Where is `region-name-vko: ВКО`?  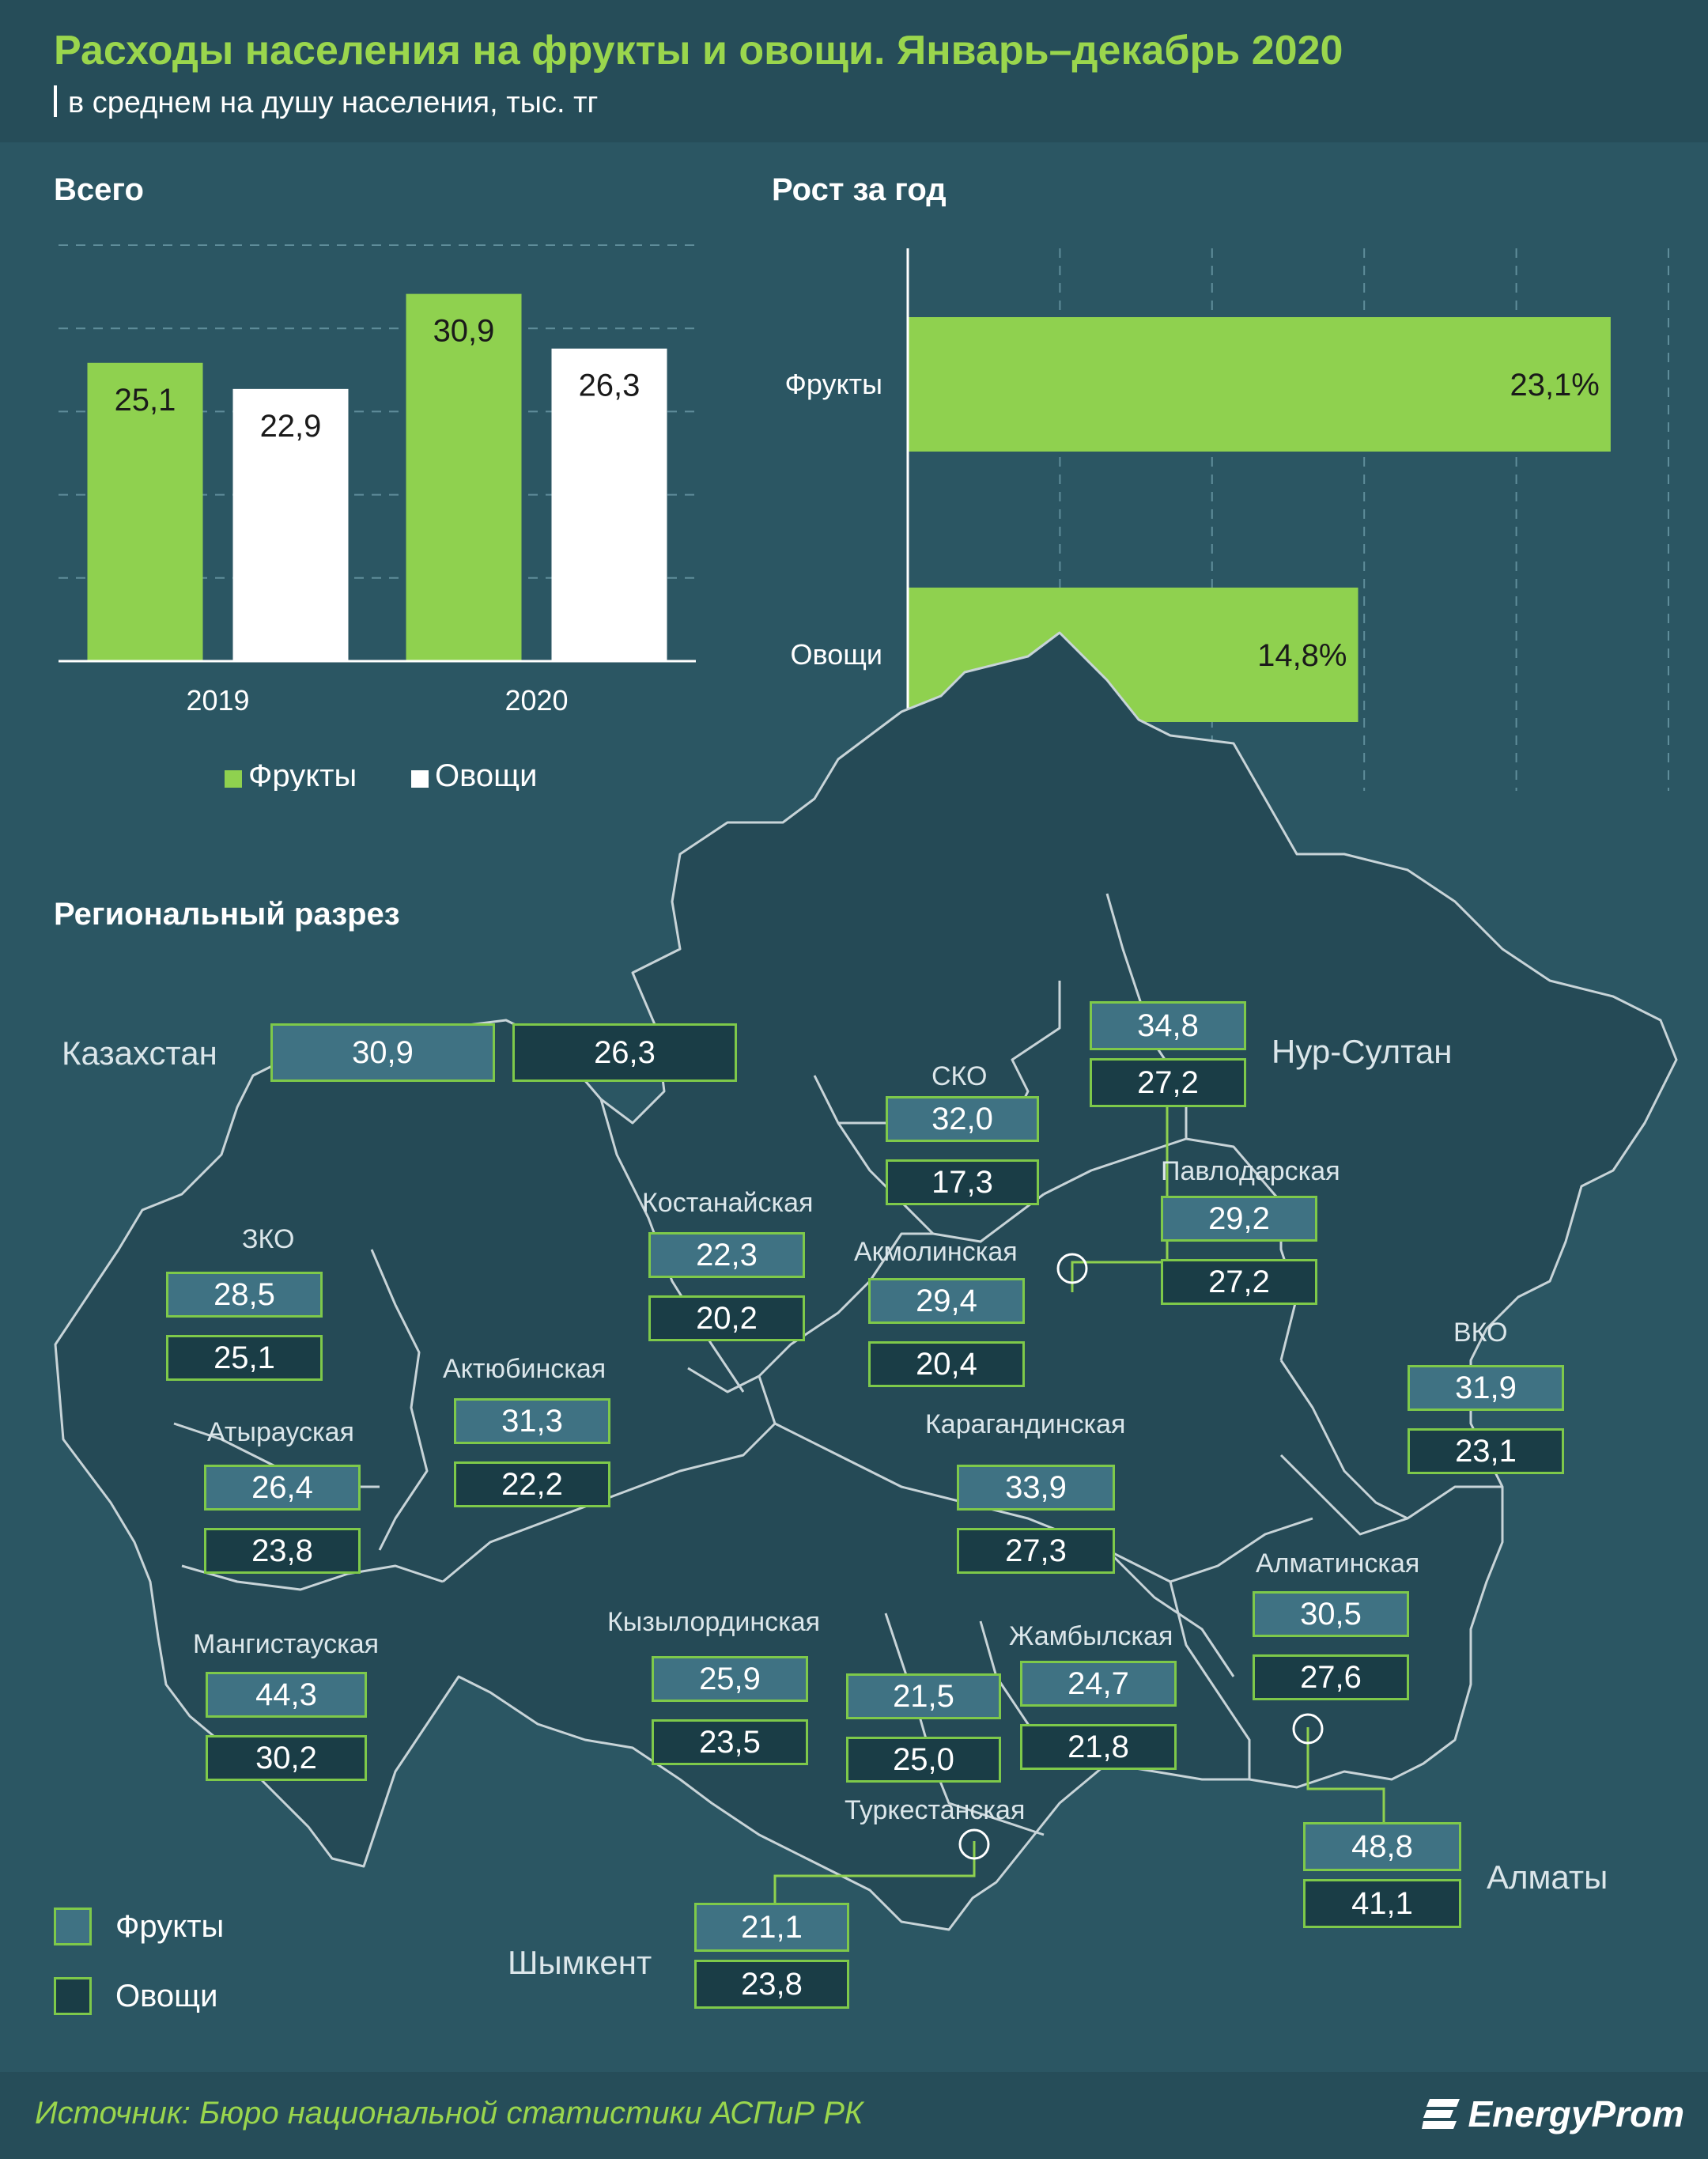
region-name-vko: ВКО is located at coordinates (1481, 1333).